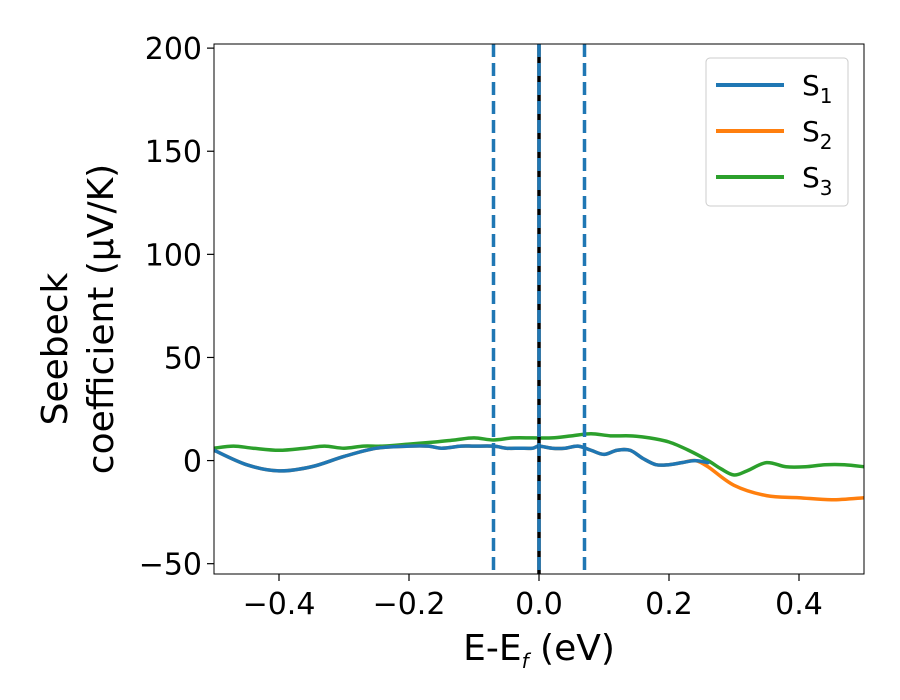  I want to click on x-tick-label: 0.0, so click(539, 604).